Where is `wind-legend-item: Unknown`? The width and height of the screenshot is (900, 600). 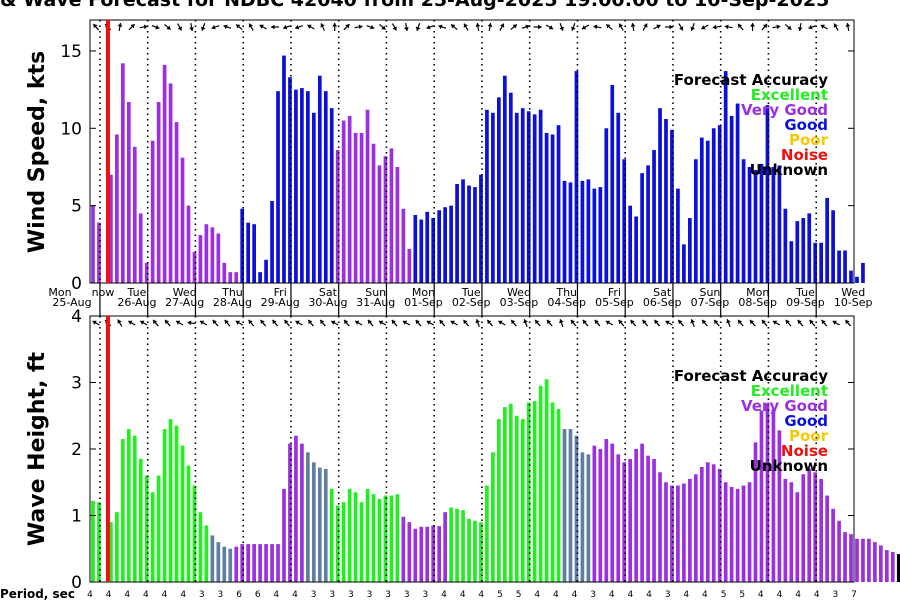 wind-legend-item: Unknown is located at coordinates (789, 170).